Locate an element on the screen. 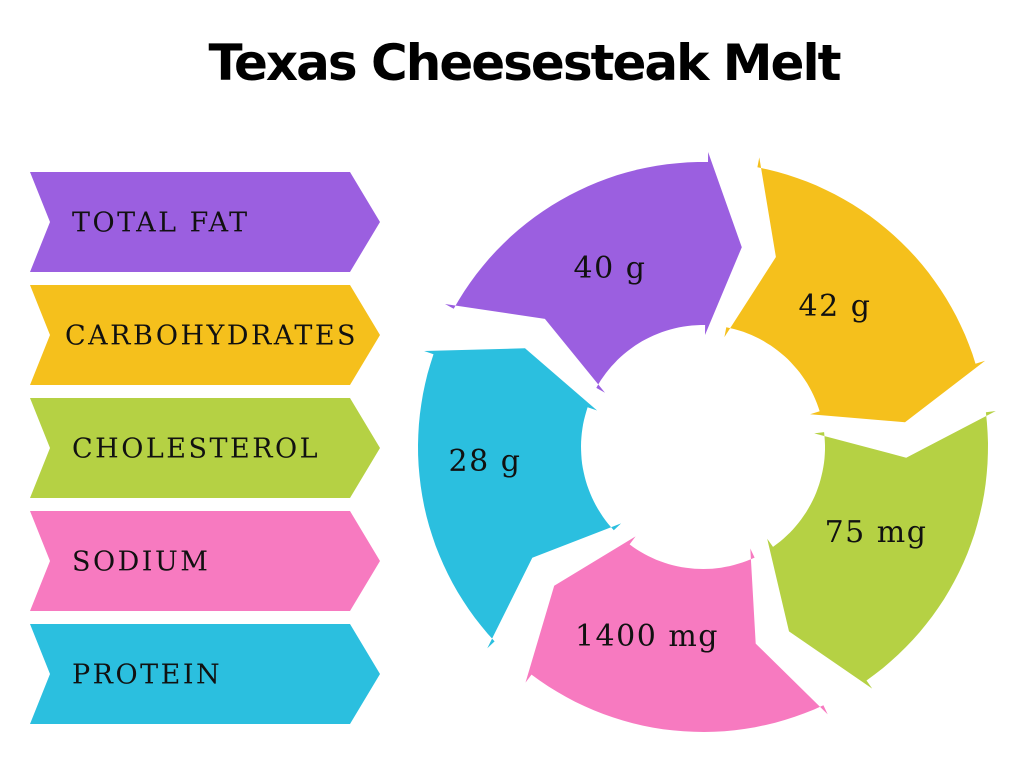 The width and height of the screenshot is (1024, 768). nutrient-label: PROTEIN is located at coordinates (147, 675).